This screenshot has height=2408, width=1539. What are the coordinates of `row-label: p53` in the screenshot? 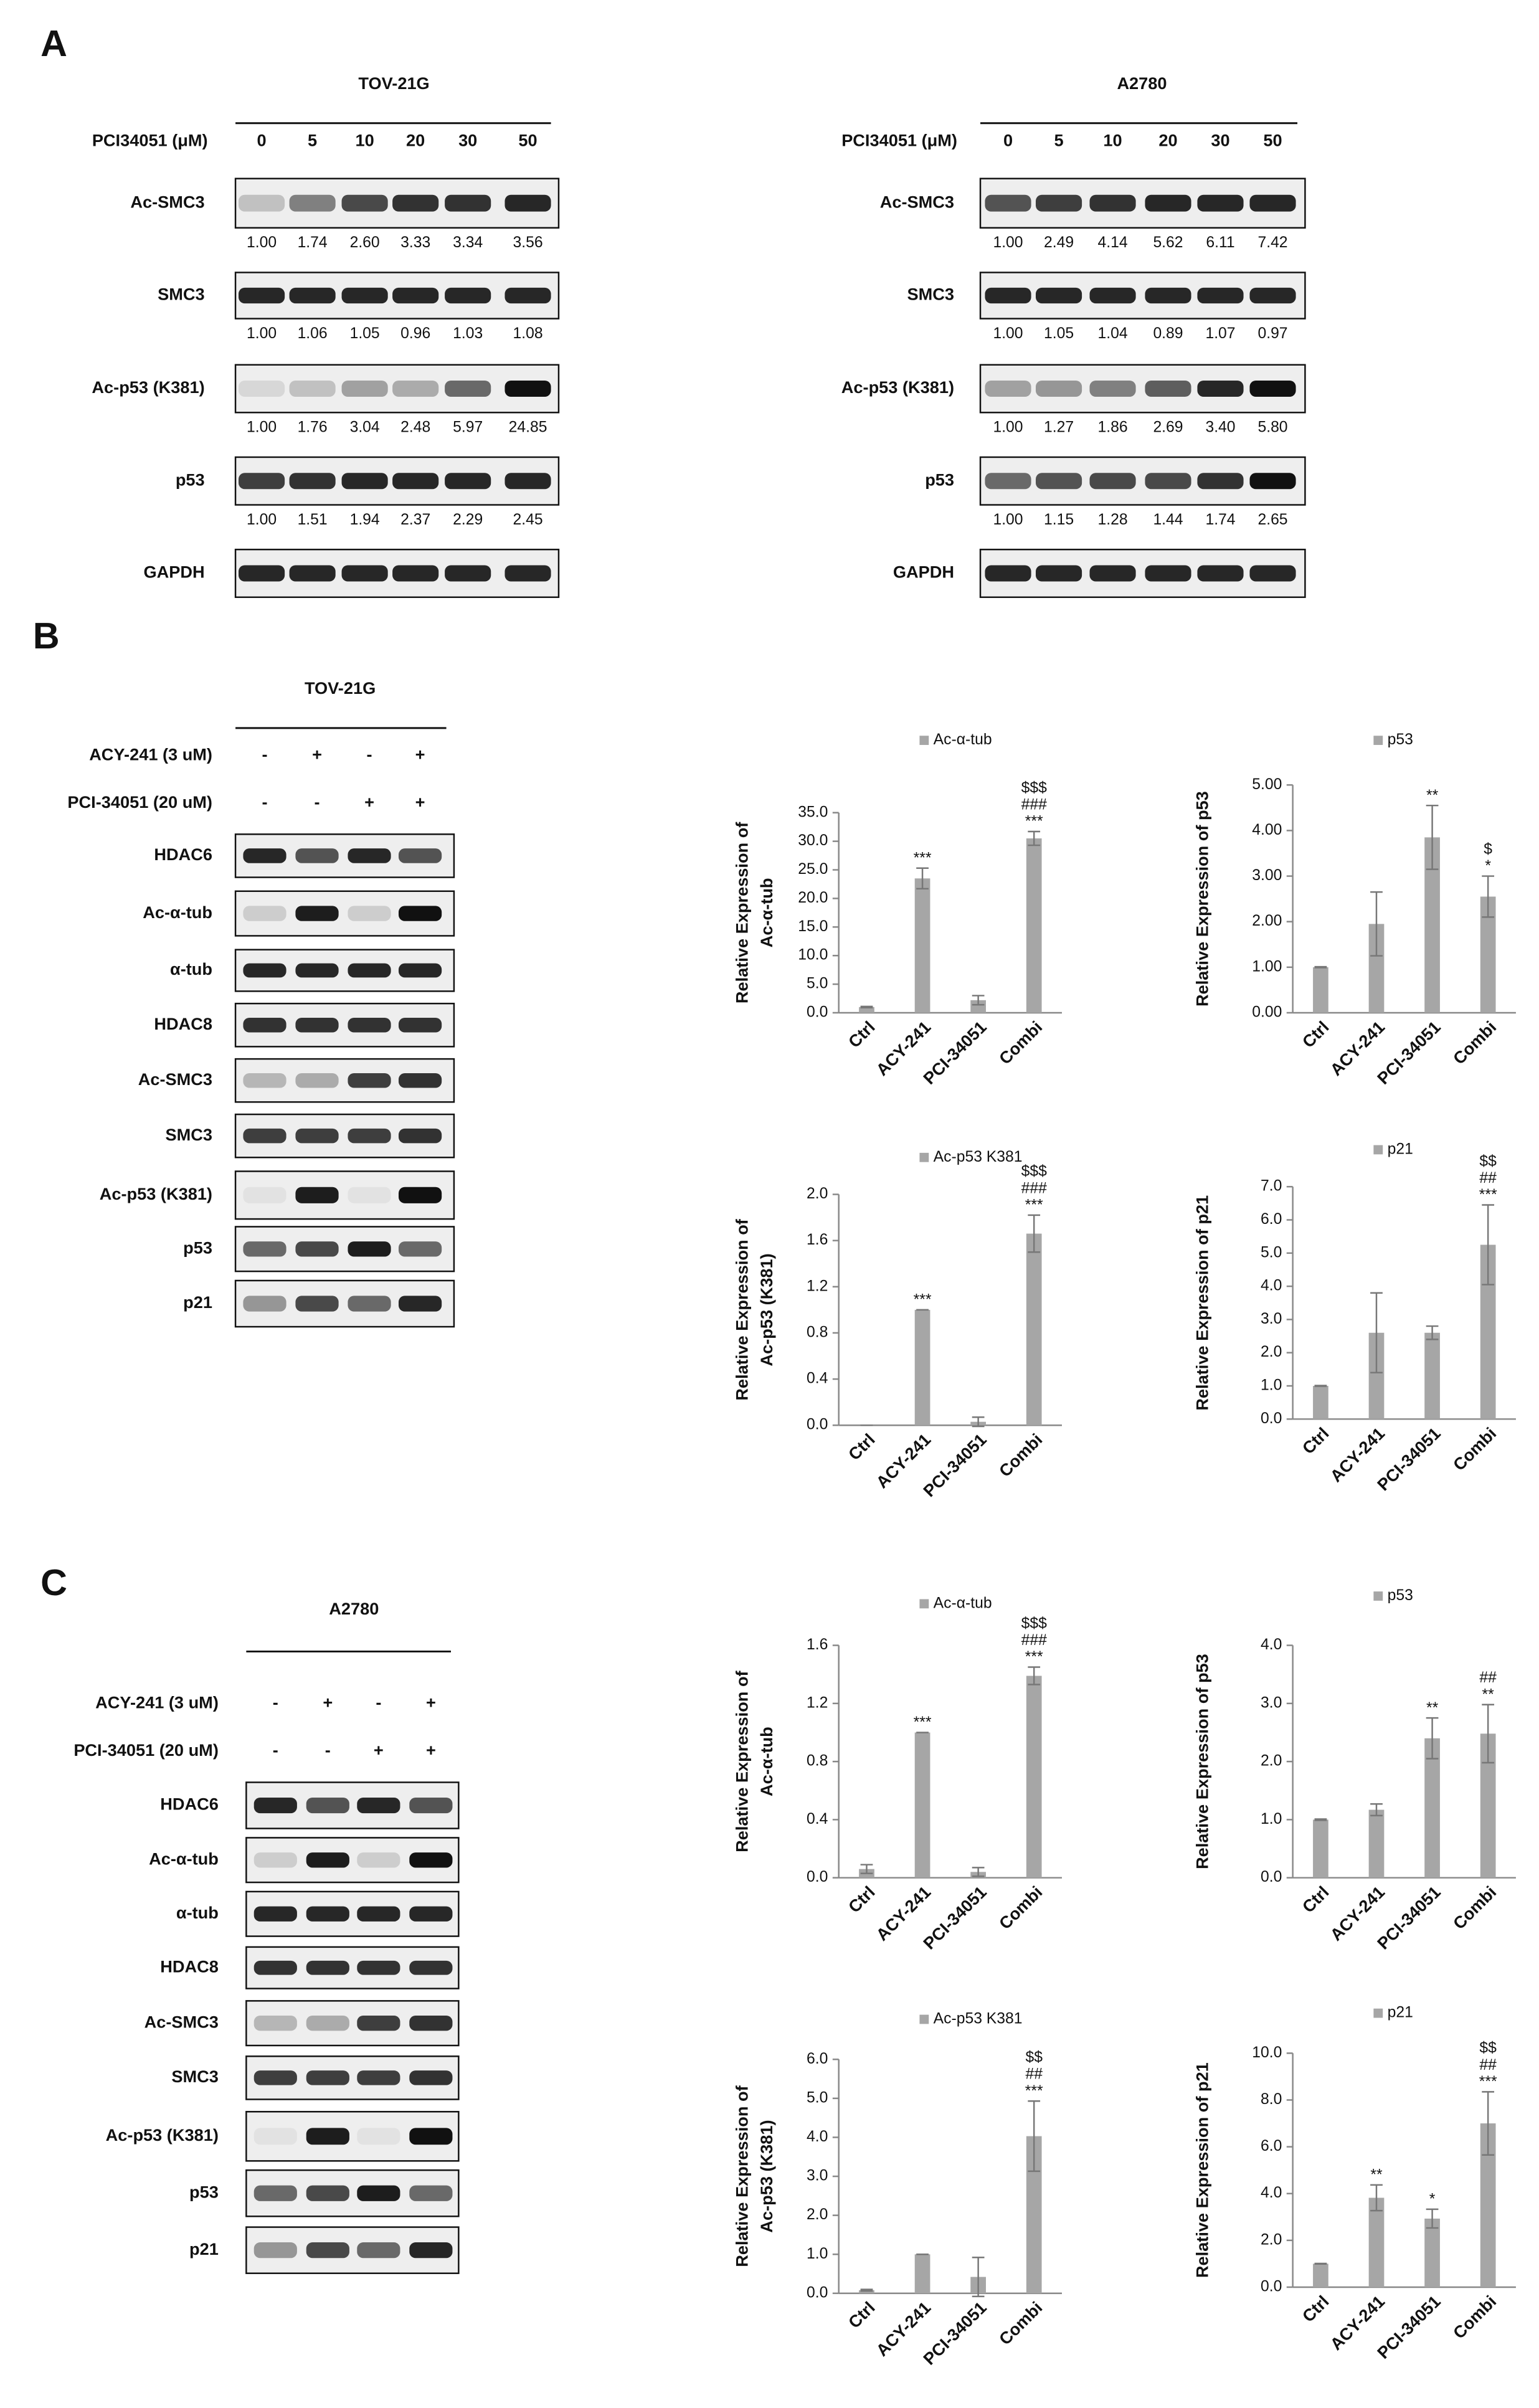 It's located at (198, 1247).